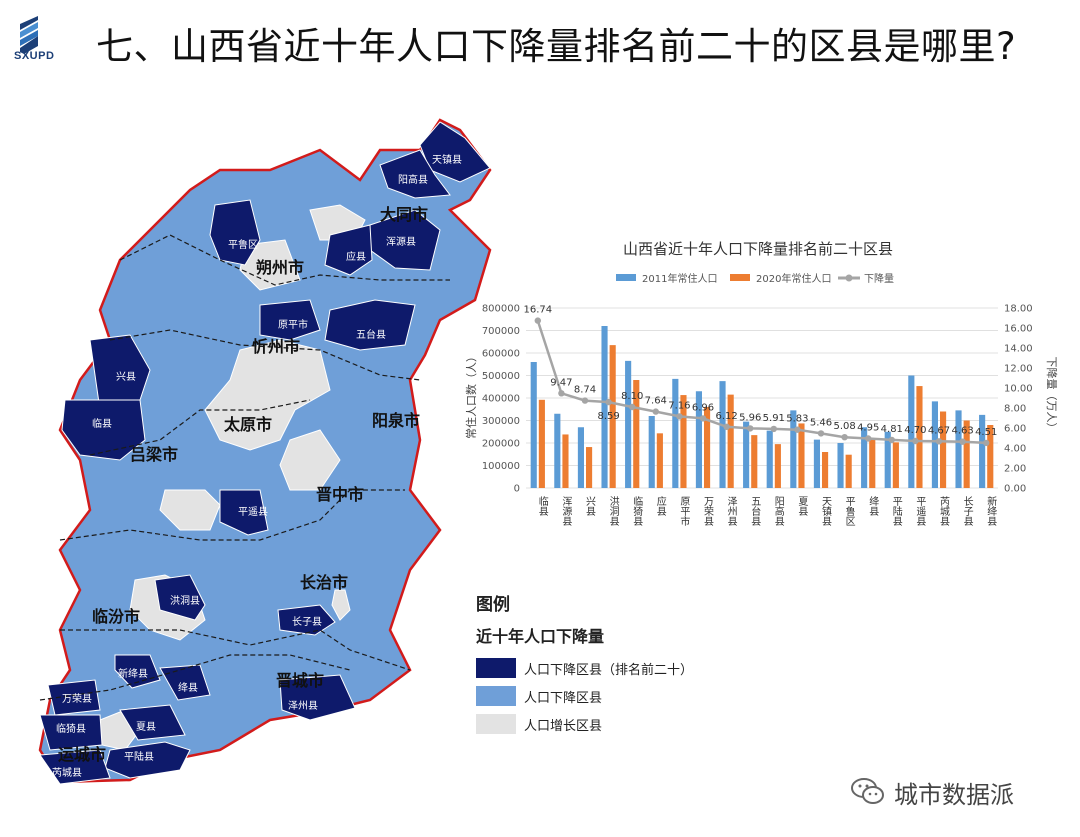 Image resolution: width=1080 pixels, height=837 pixels. I want to click on chart-decline-line, so click(762, 382).